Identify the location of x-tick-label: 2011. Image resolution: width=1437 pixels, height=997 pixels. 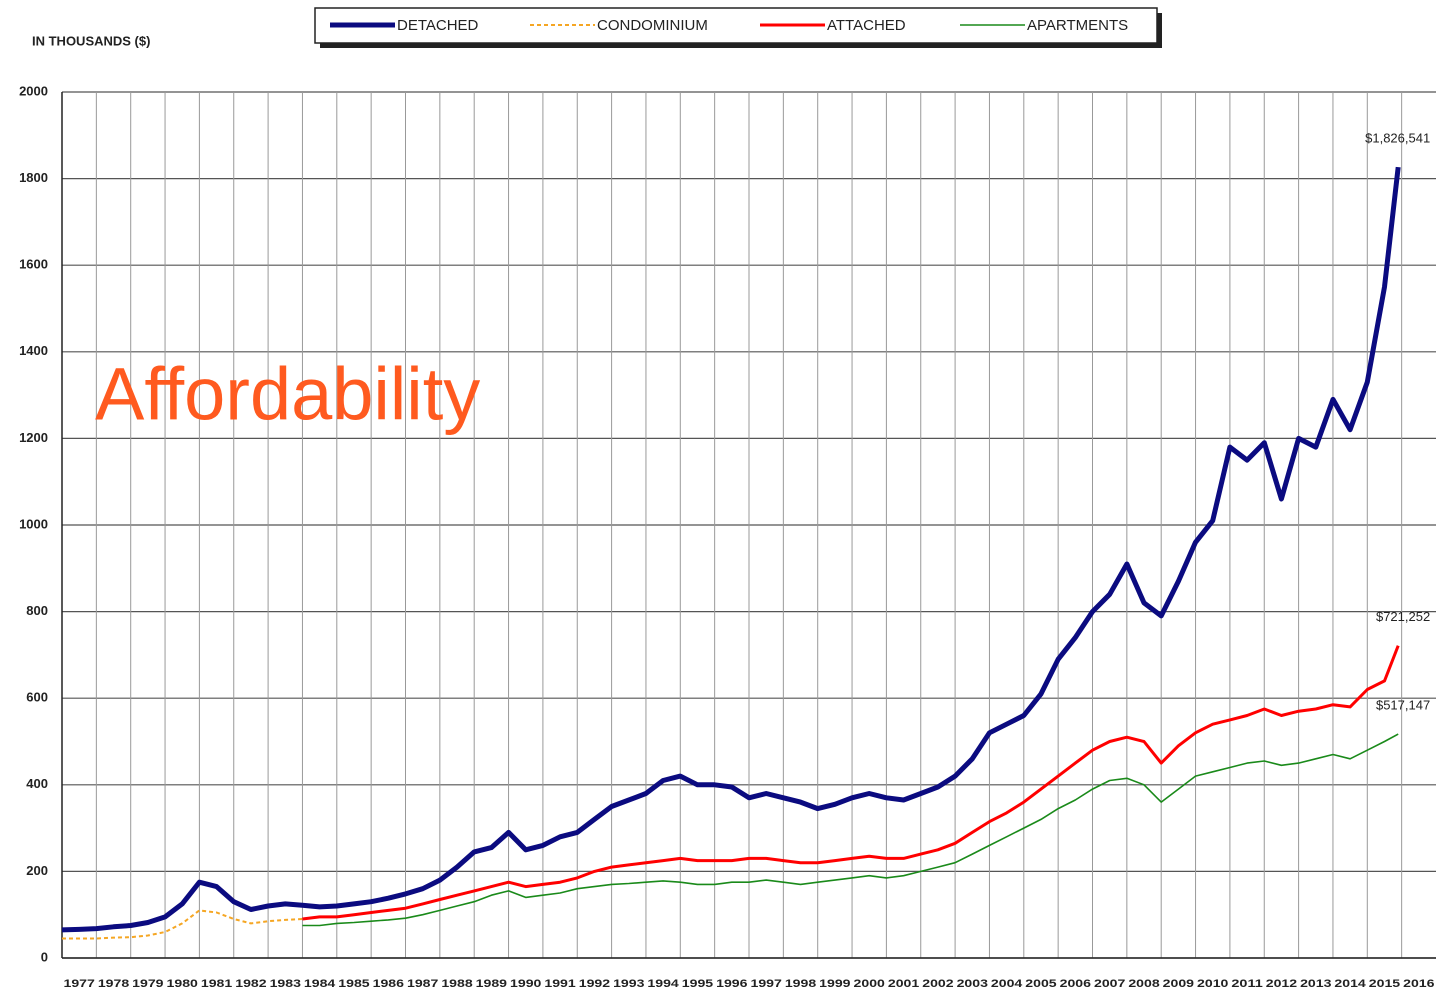
(1246, 984).